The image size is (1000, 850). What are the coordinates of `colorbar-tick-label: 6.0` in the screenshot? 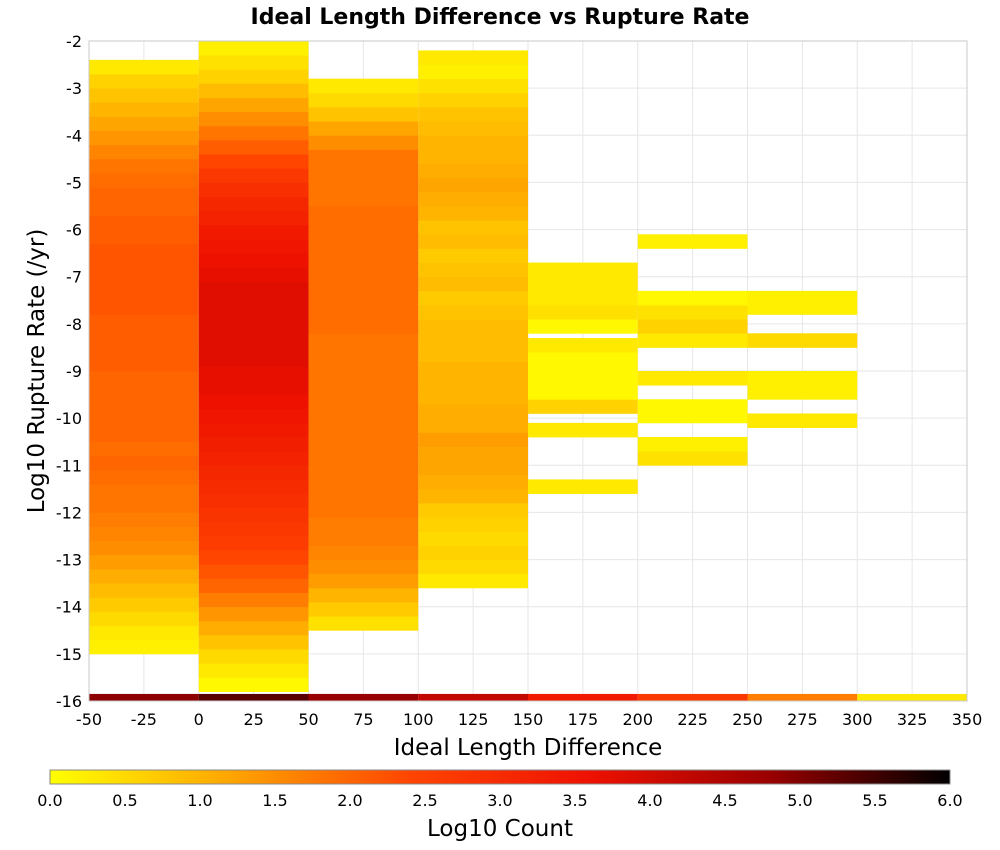 It's located at (949, 800).